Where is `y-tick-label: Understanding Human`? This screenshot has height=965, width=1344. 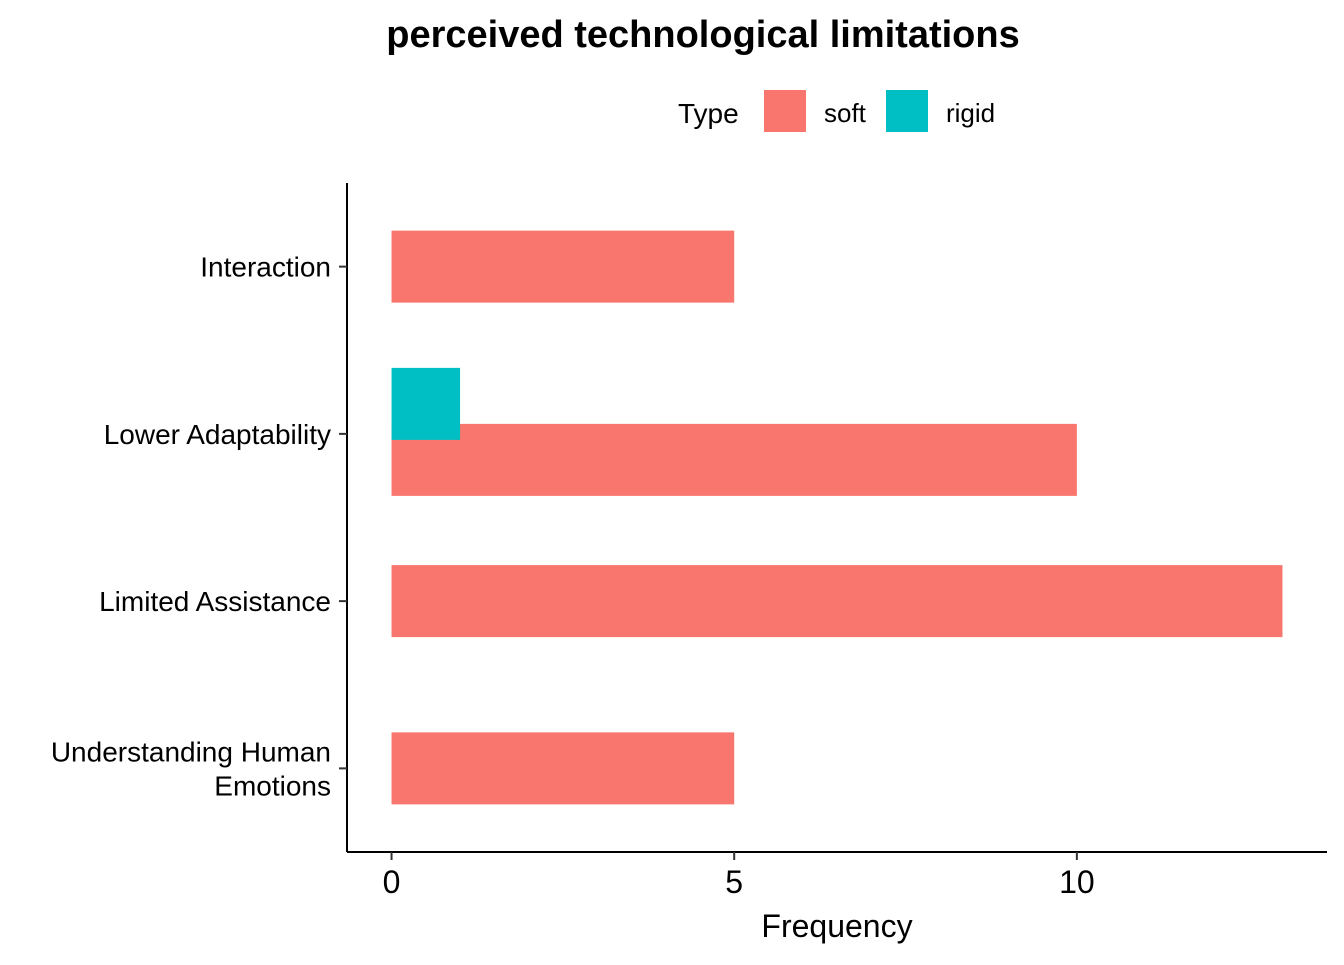
y-tick-label: Understanding Human is located at coordinates (191, 751).